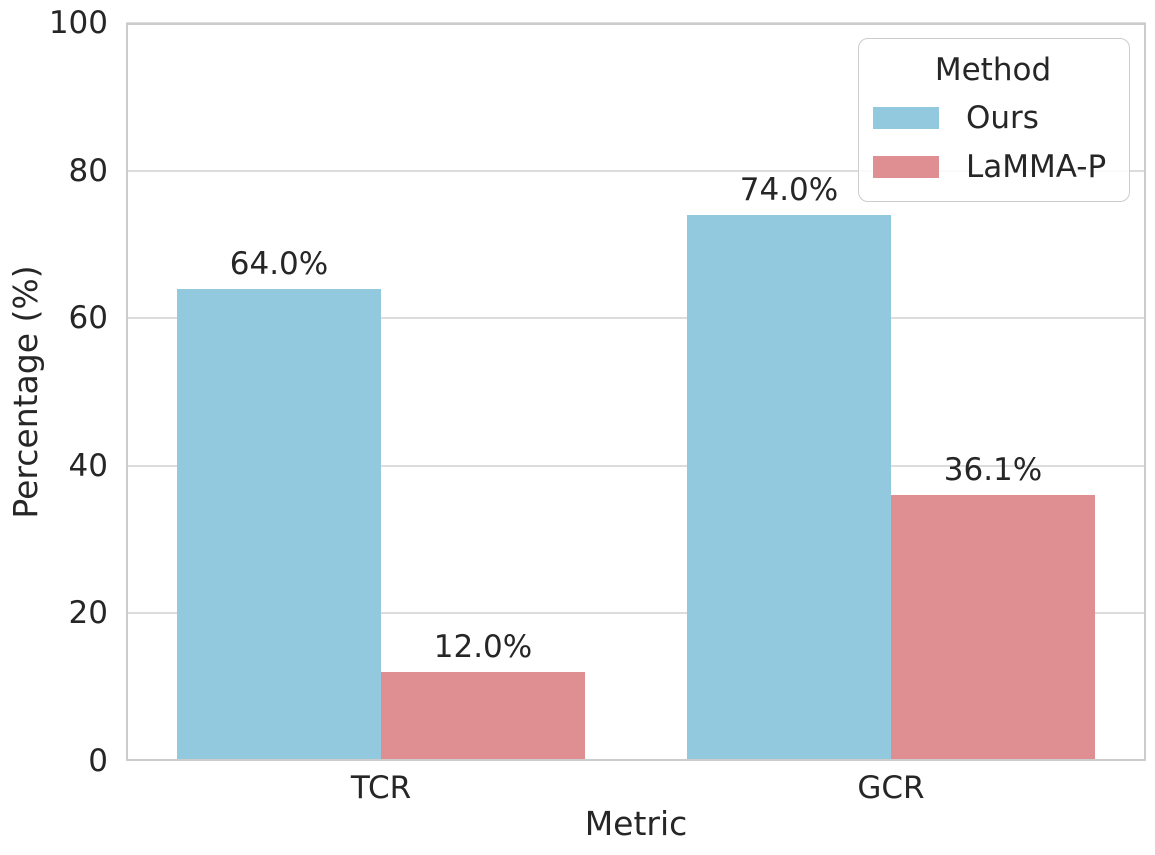 Image resolution: width=1155 pixels, height=855 pixels. Describe the element at coordinates (88, 613) in the screenshot. I see `y-tick-label-20: 20` at that location.